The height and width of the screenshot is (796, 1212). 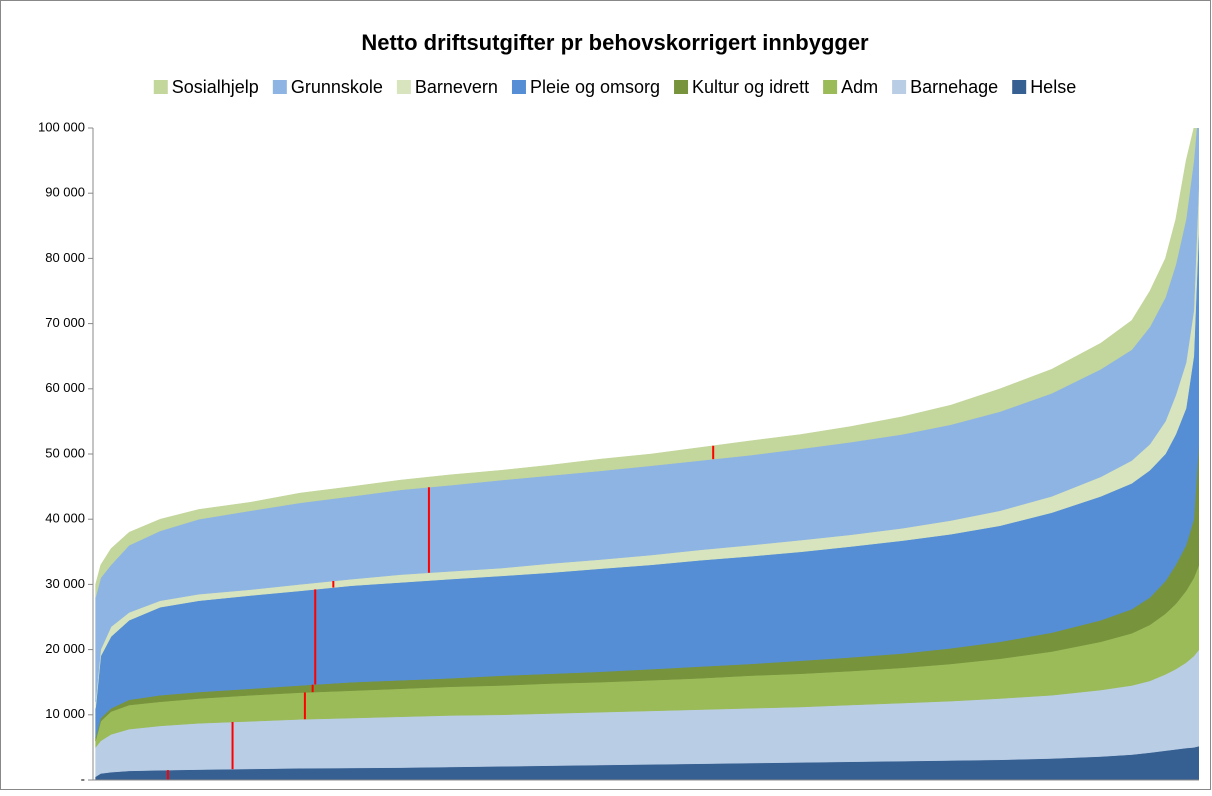 I want to click on legend-label: Grunnskole, so click(x=337, y=87).